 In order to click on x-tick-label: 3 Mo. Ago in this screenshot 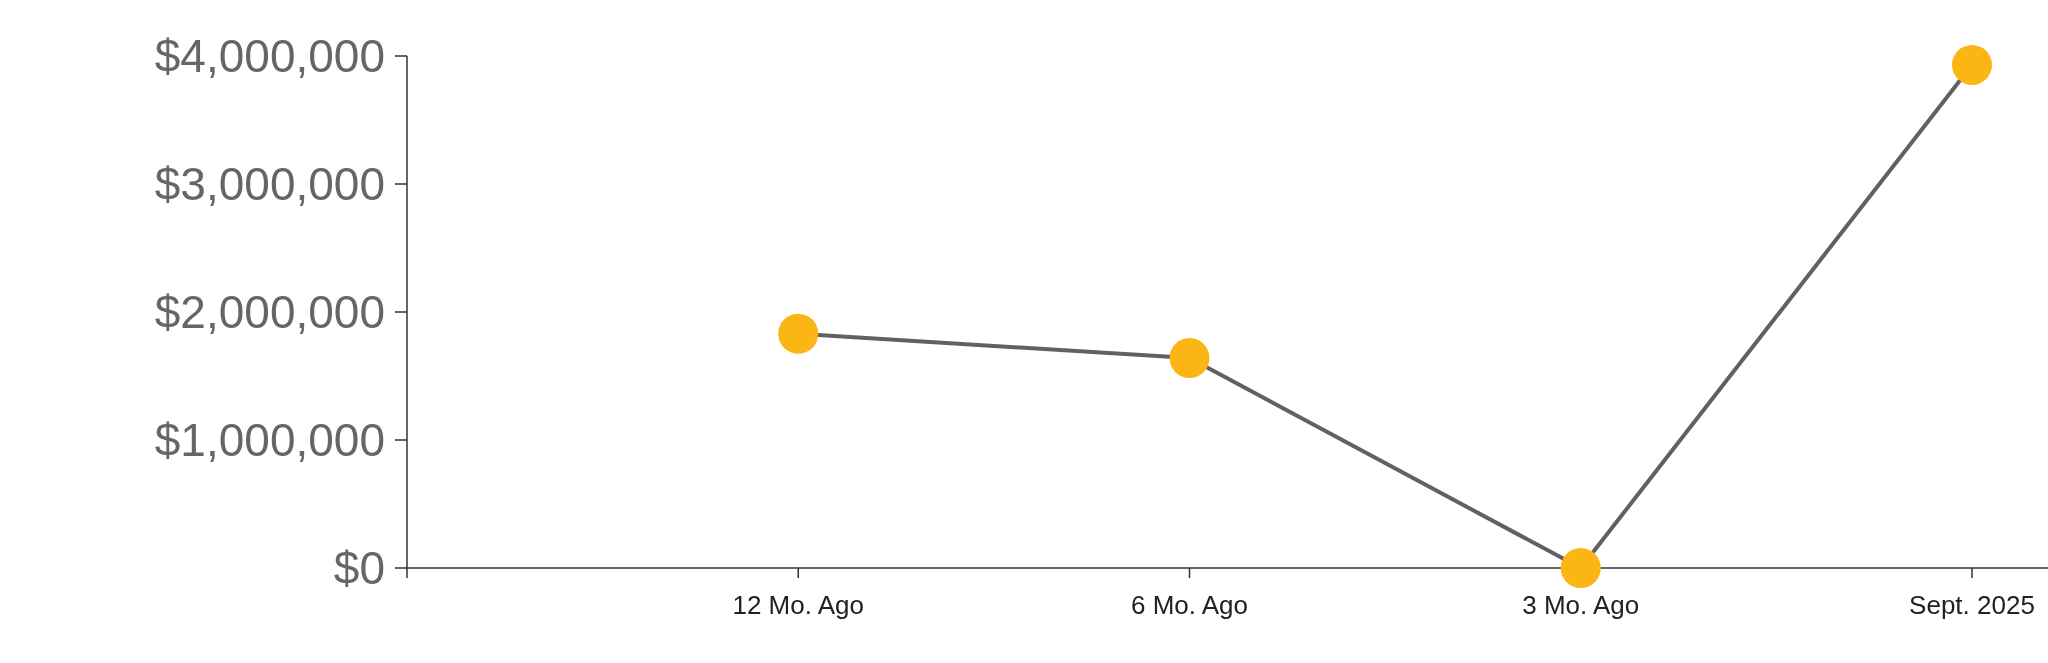, I will do `click(1581, 605)`.